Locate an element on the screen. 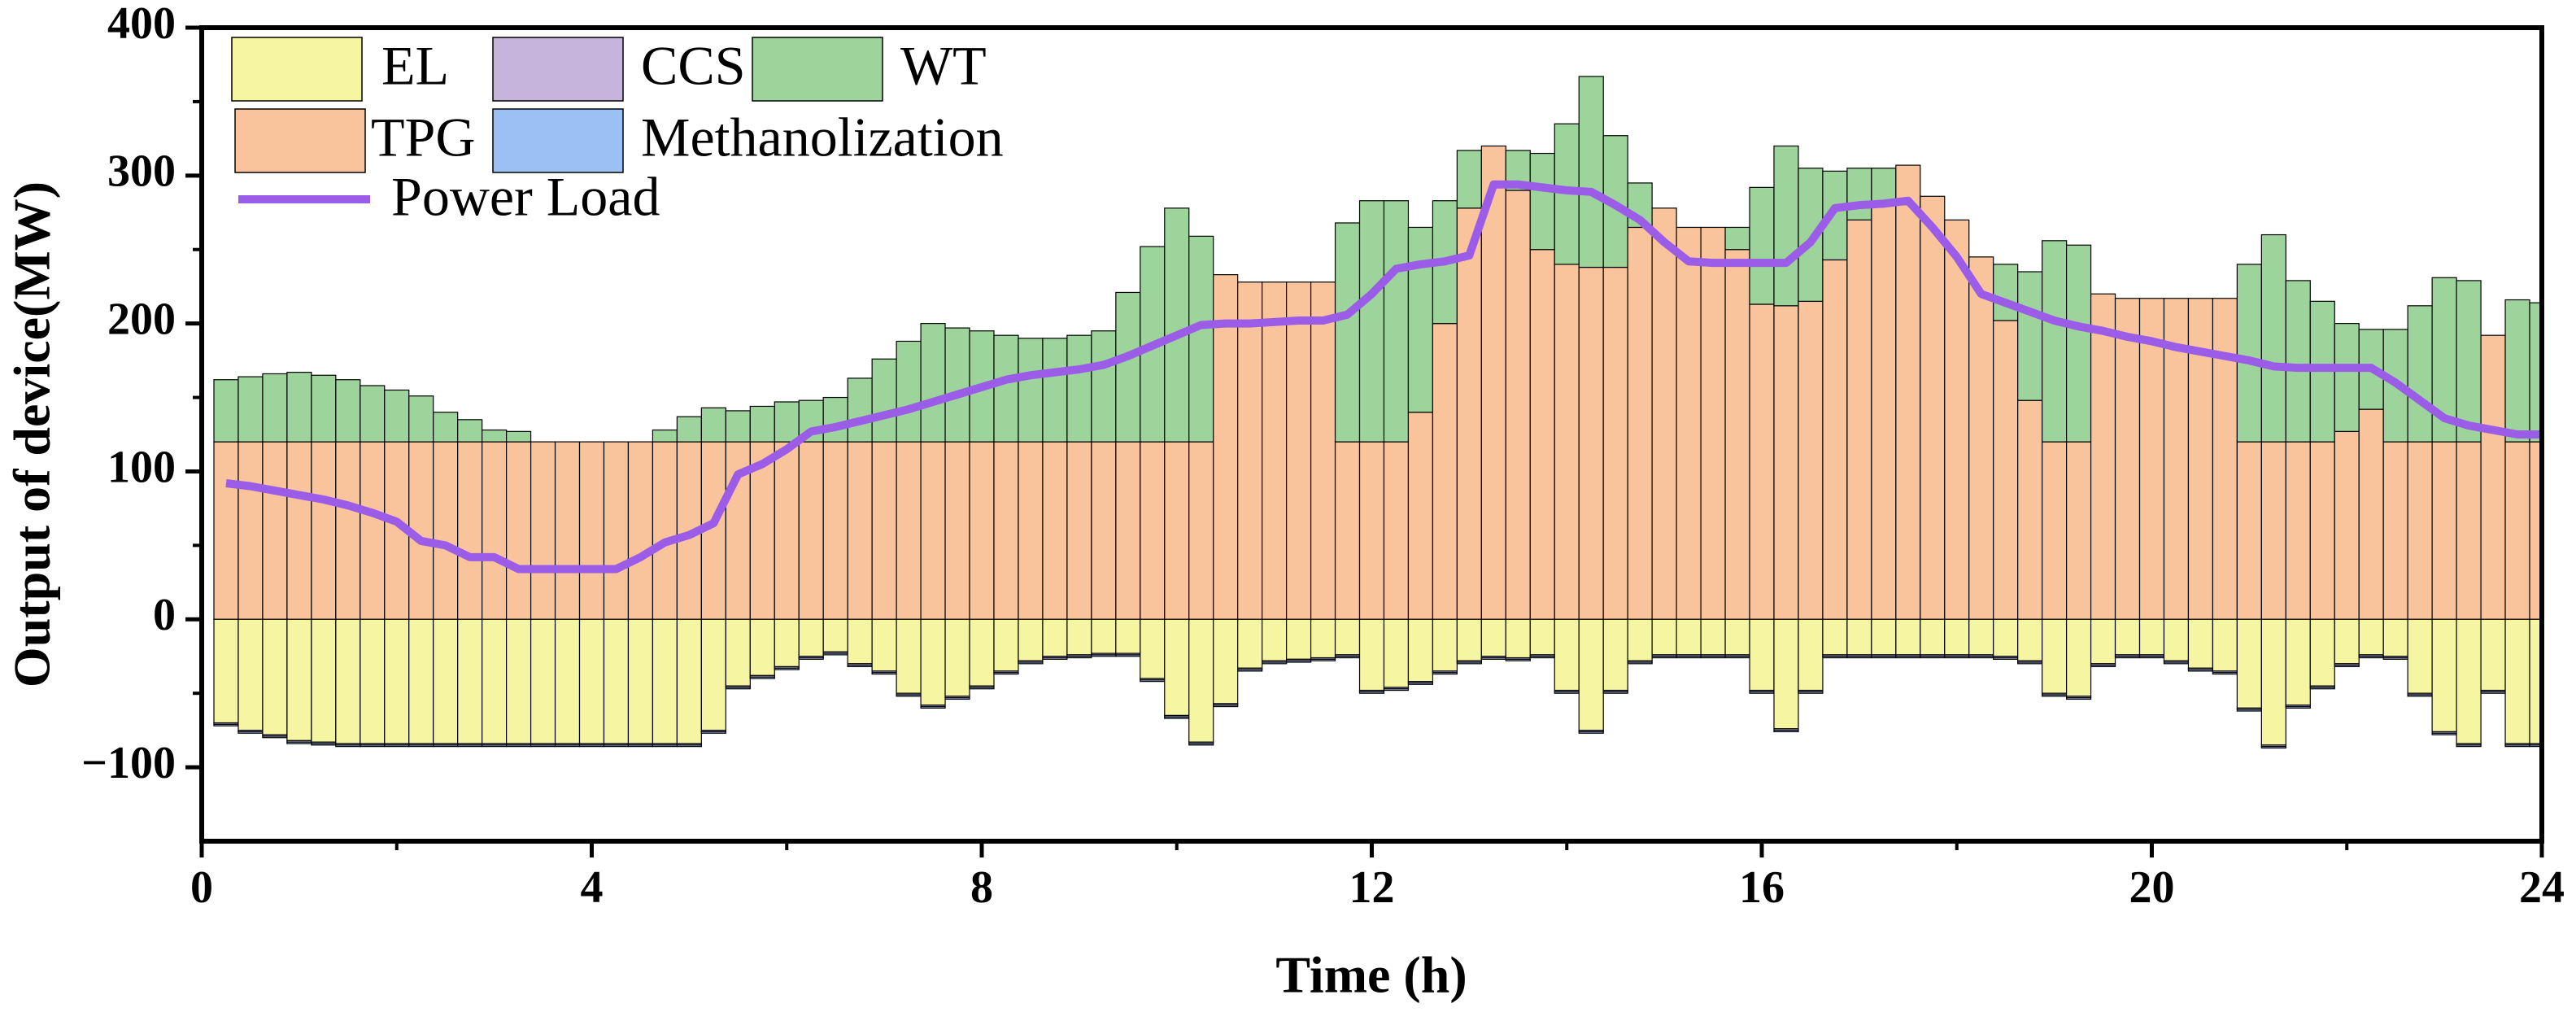 The height and width of the screenshot is (1021, 2576). legend-label: EL is located at coordinates (415, 66).